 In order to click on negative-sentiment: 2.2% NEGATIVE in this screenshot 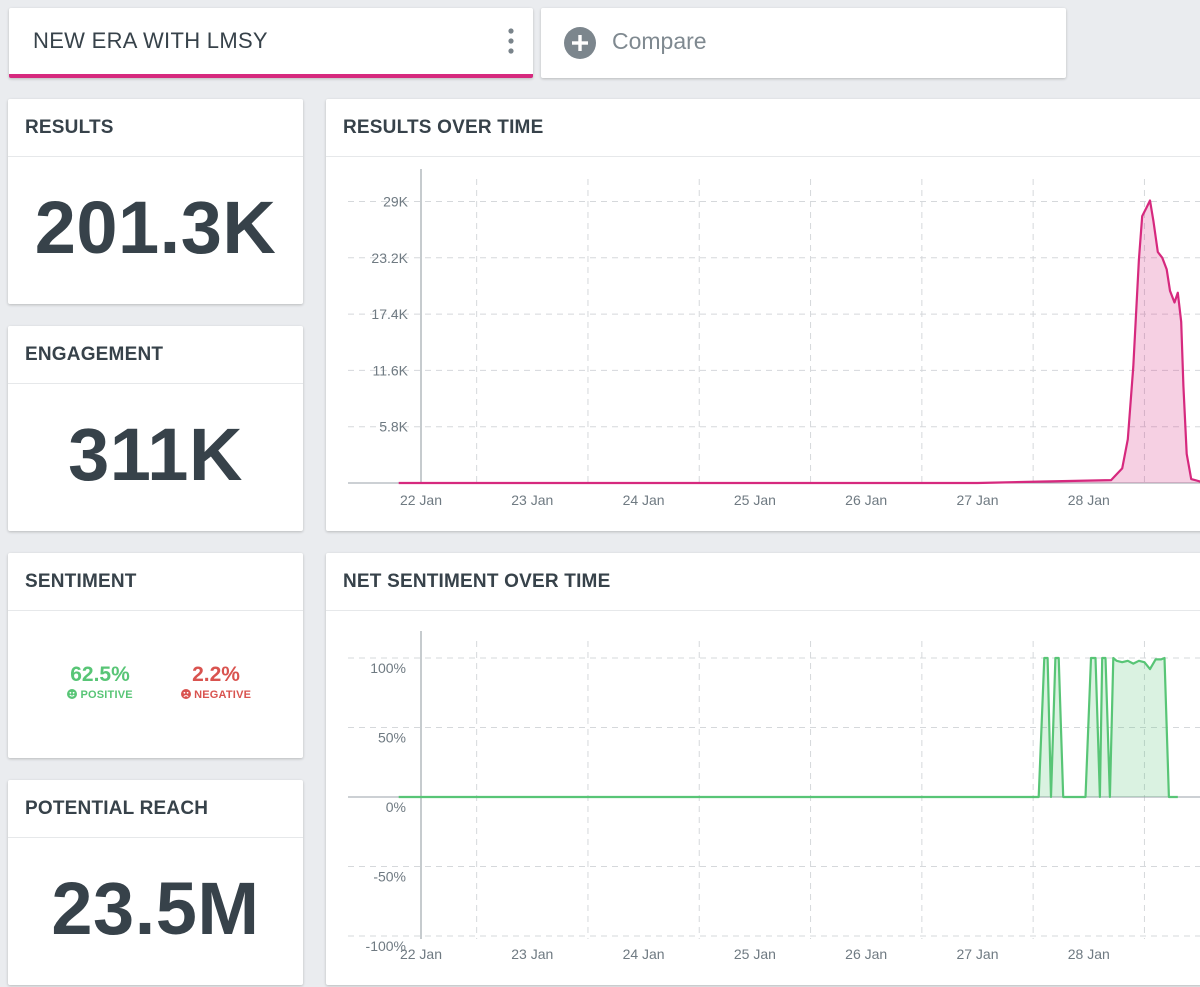, I will do `click(216, 682)`.